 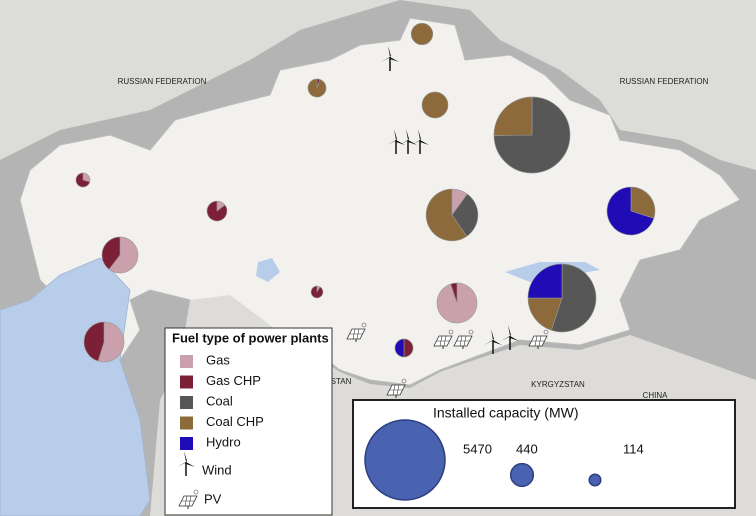 What do you see at coordinates (527, 448) in the screenshot?
I see `capacity-value: 440` at bounding box center [527, 448].